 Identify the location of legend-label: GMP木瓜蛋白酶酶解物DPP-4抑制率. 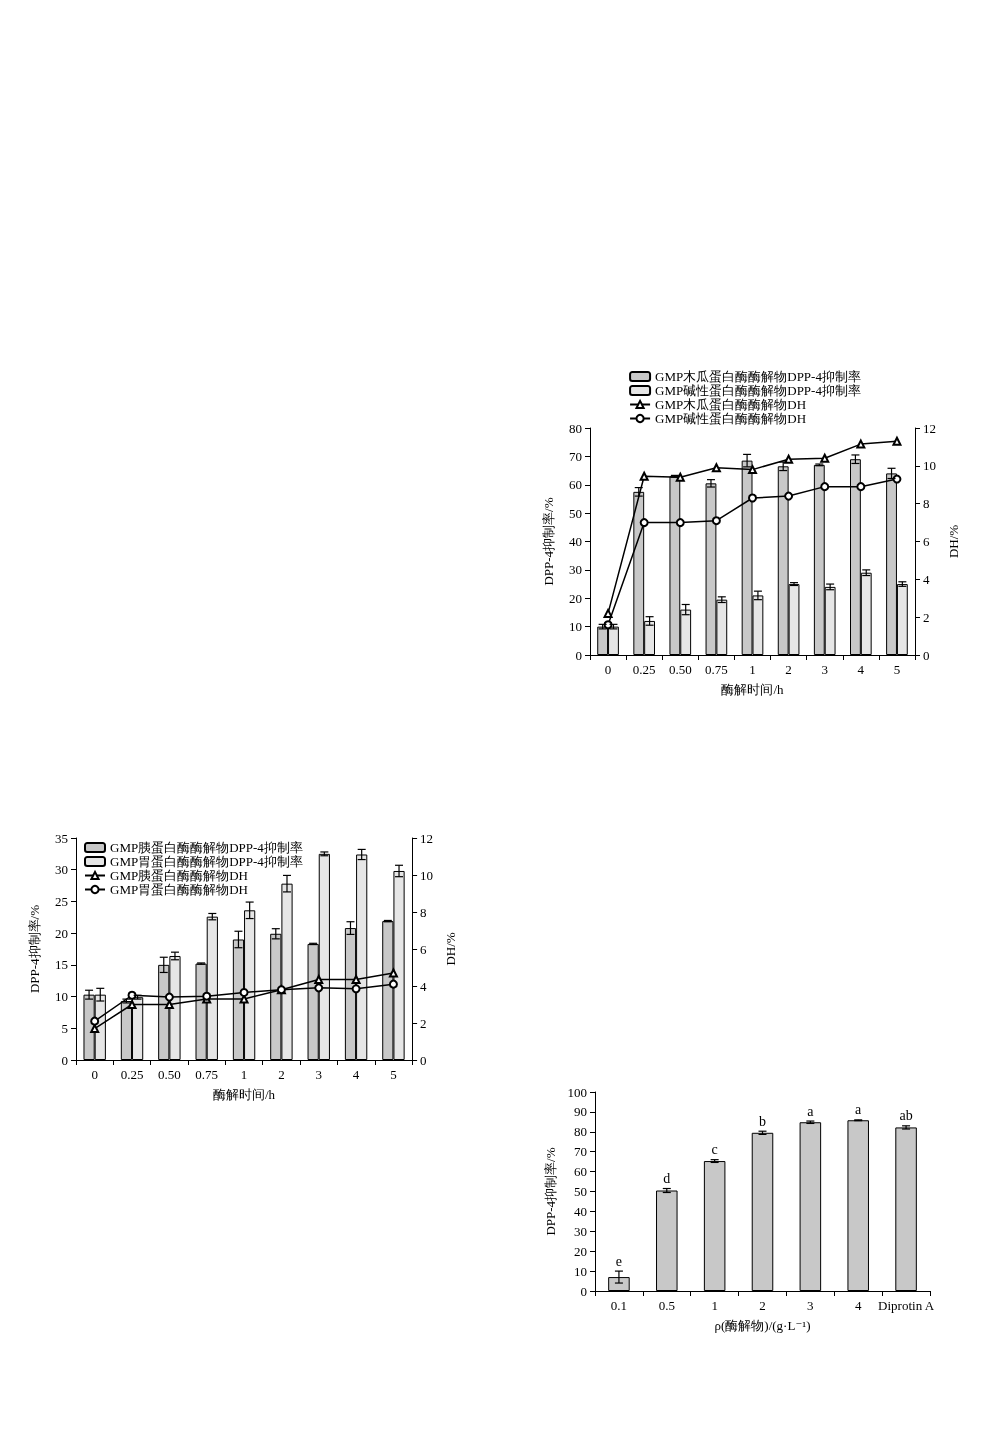
(758, 376).